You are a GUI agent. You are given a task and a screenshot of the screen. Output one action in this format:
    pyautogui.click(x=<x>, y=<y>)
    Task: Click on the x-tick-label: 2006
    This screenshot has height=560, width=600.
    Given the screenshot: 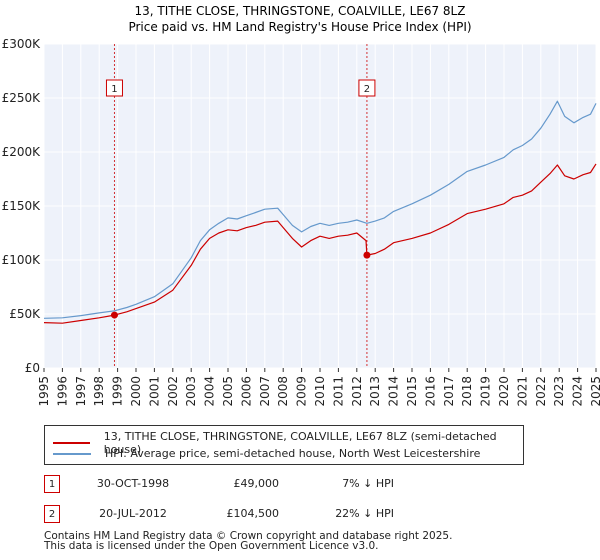 What is the action you would take?
    pyautogui.click(x=246, y=391)
    